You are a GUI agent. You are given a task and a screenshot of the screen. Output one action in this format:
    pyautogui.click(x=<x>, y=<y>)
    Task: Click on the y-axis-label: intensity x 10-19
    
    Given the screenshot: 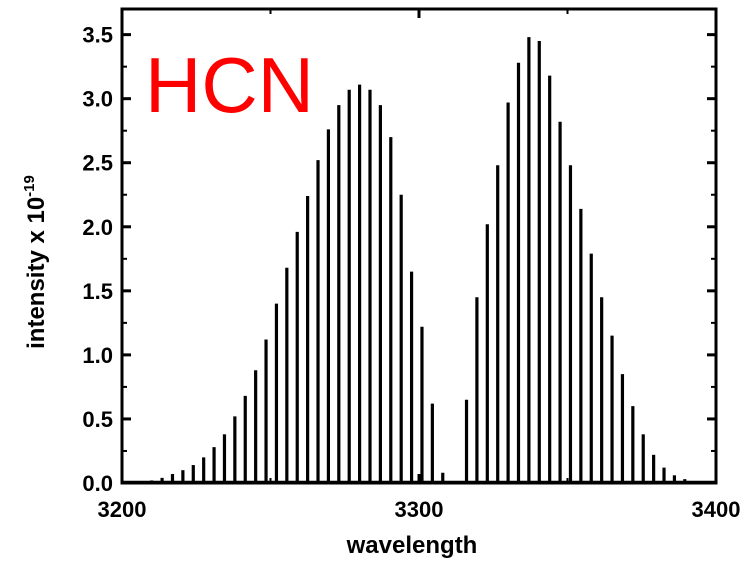 What is the action you would take?
    pyautogui.click(x=35, y=262)
    